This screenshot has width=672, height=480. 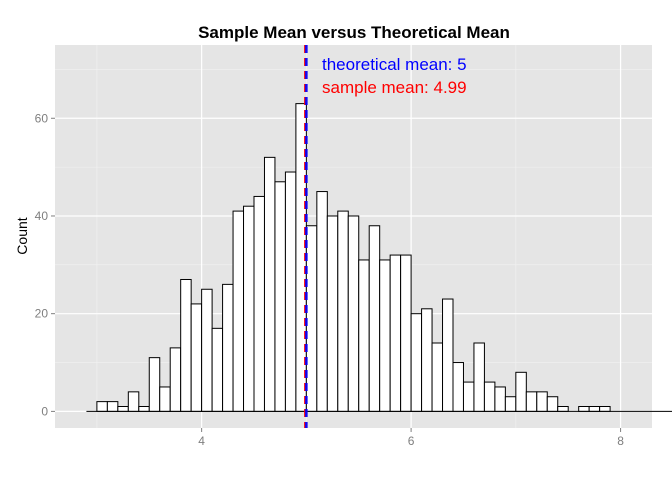 I want to click on y-axis-title: Count, so click(x=22, y=235).